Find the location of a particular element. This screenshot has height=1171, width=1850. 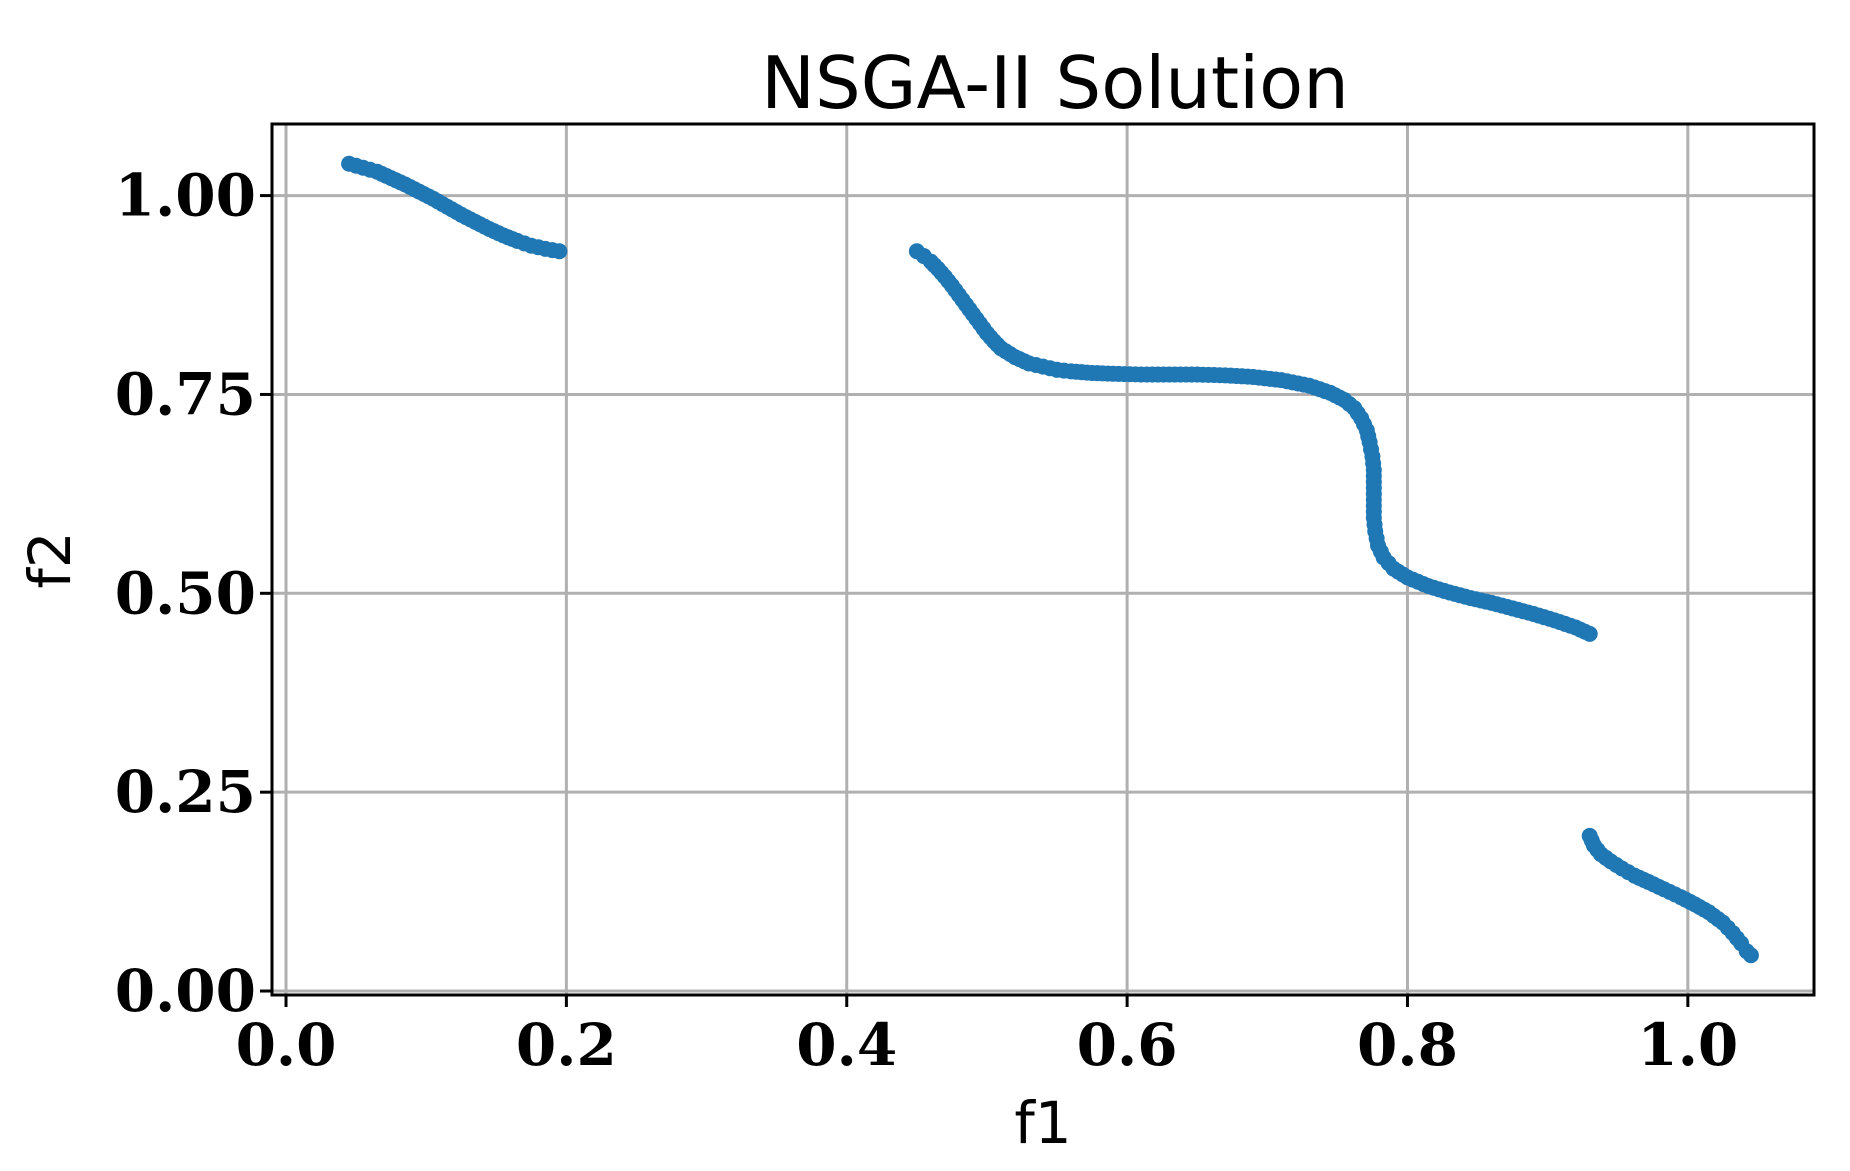

x-tick-label: 0.2 is located at coordinates (566, 1045).